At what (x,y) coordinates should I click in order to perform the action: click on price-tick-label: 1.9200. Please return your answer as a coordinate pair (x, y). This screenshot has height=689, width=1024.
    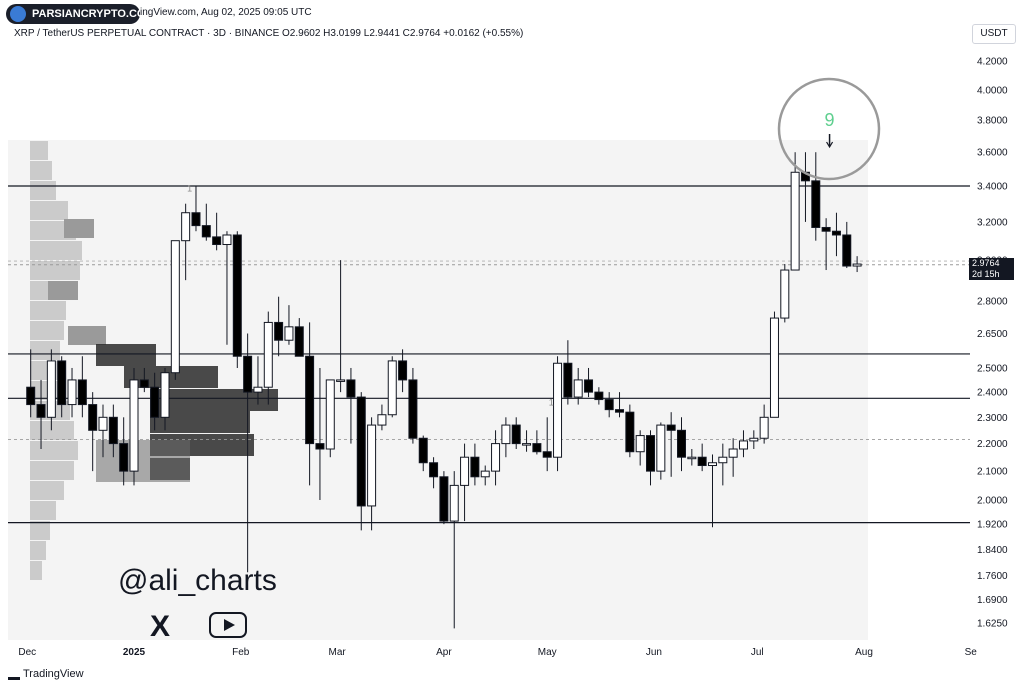
    Looking at the image, I should click on (992, 525).